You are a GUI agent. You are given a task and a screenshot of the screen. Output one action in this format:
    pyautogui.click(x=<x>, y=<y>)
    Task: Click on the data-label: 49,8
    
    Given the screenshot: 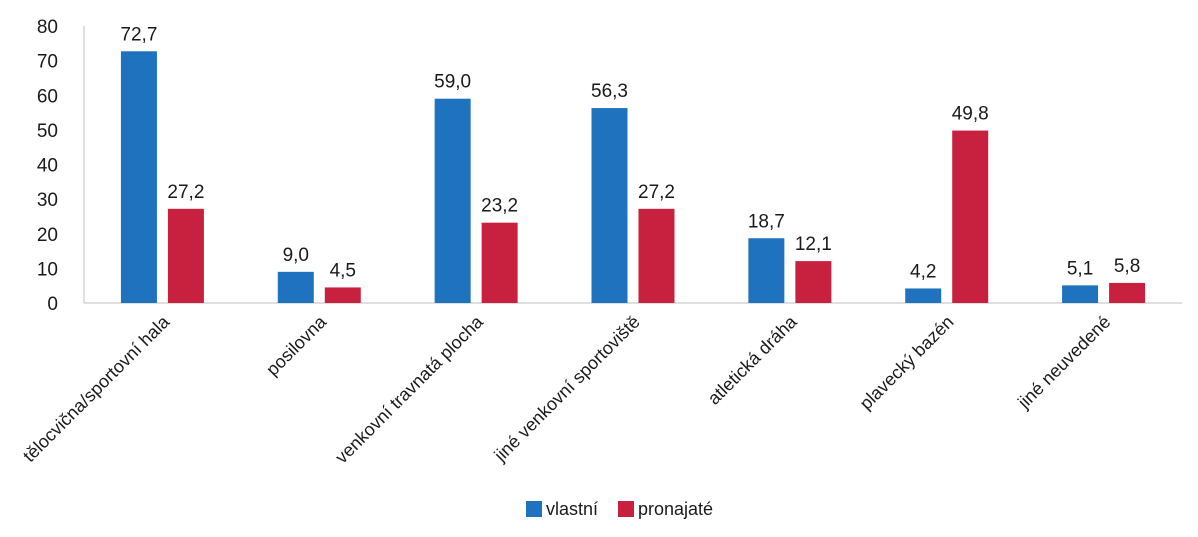 What is the action you would take?
    pyautogui.click(x=970, y=114)
    